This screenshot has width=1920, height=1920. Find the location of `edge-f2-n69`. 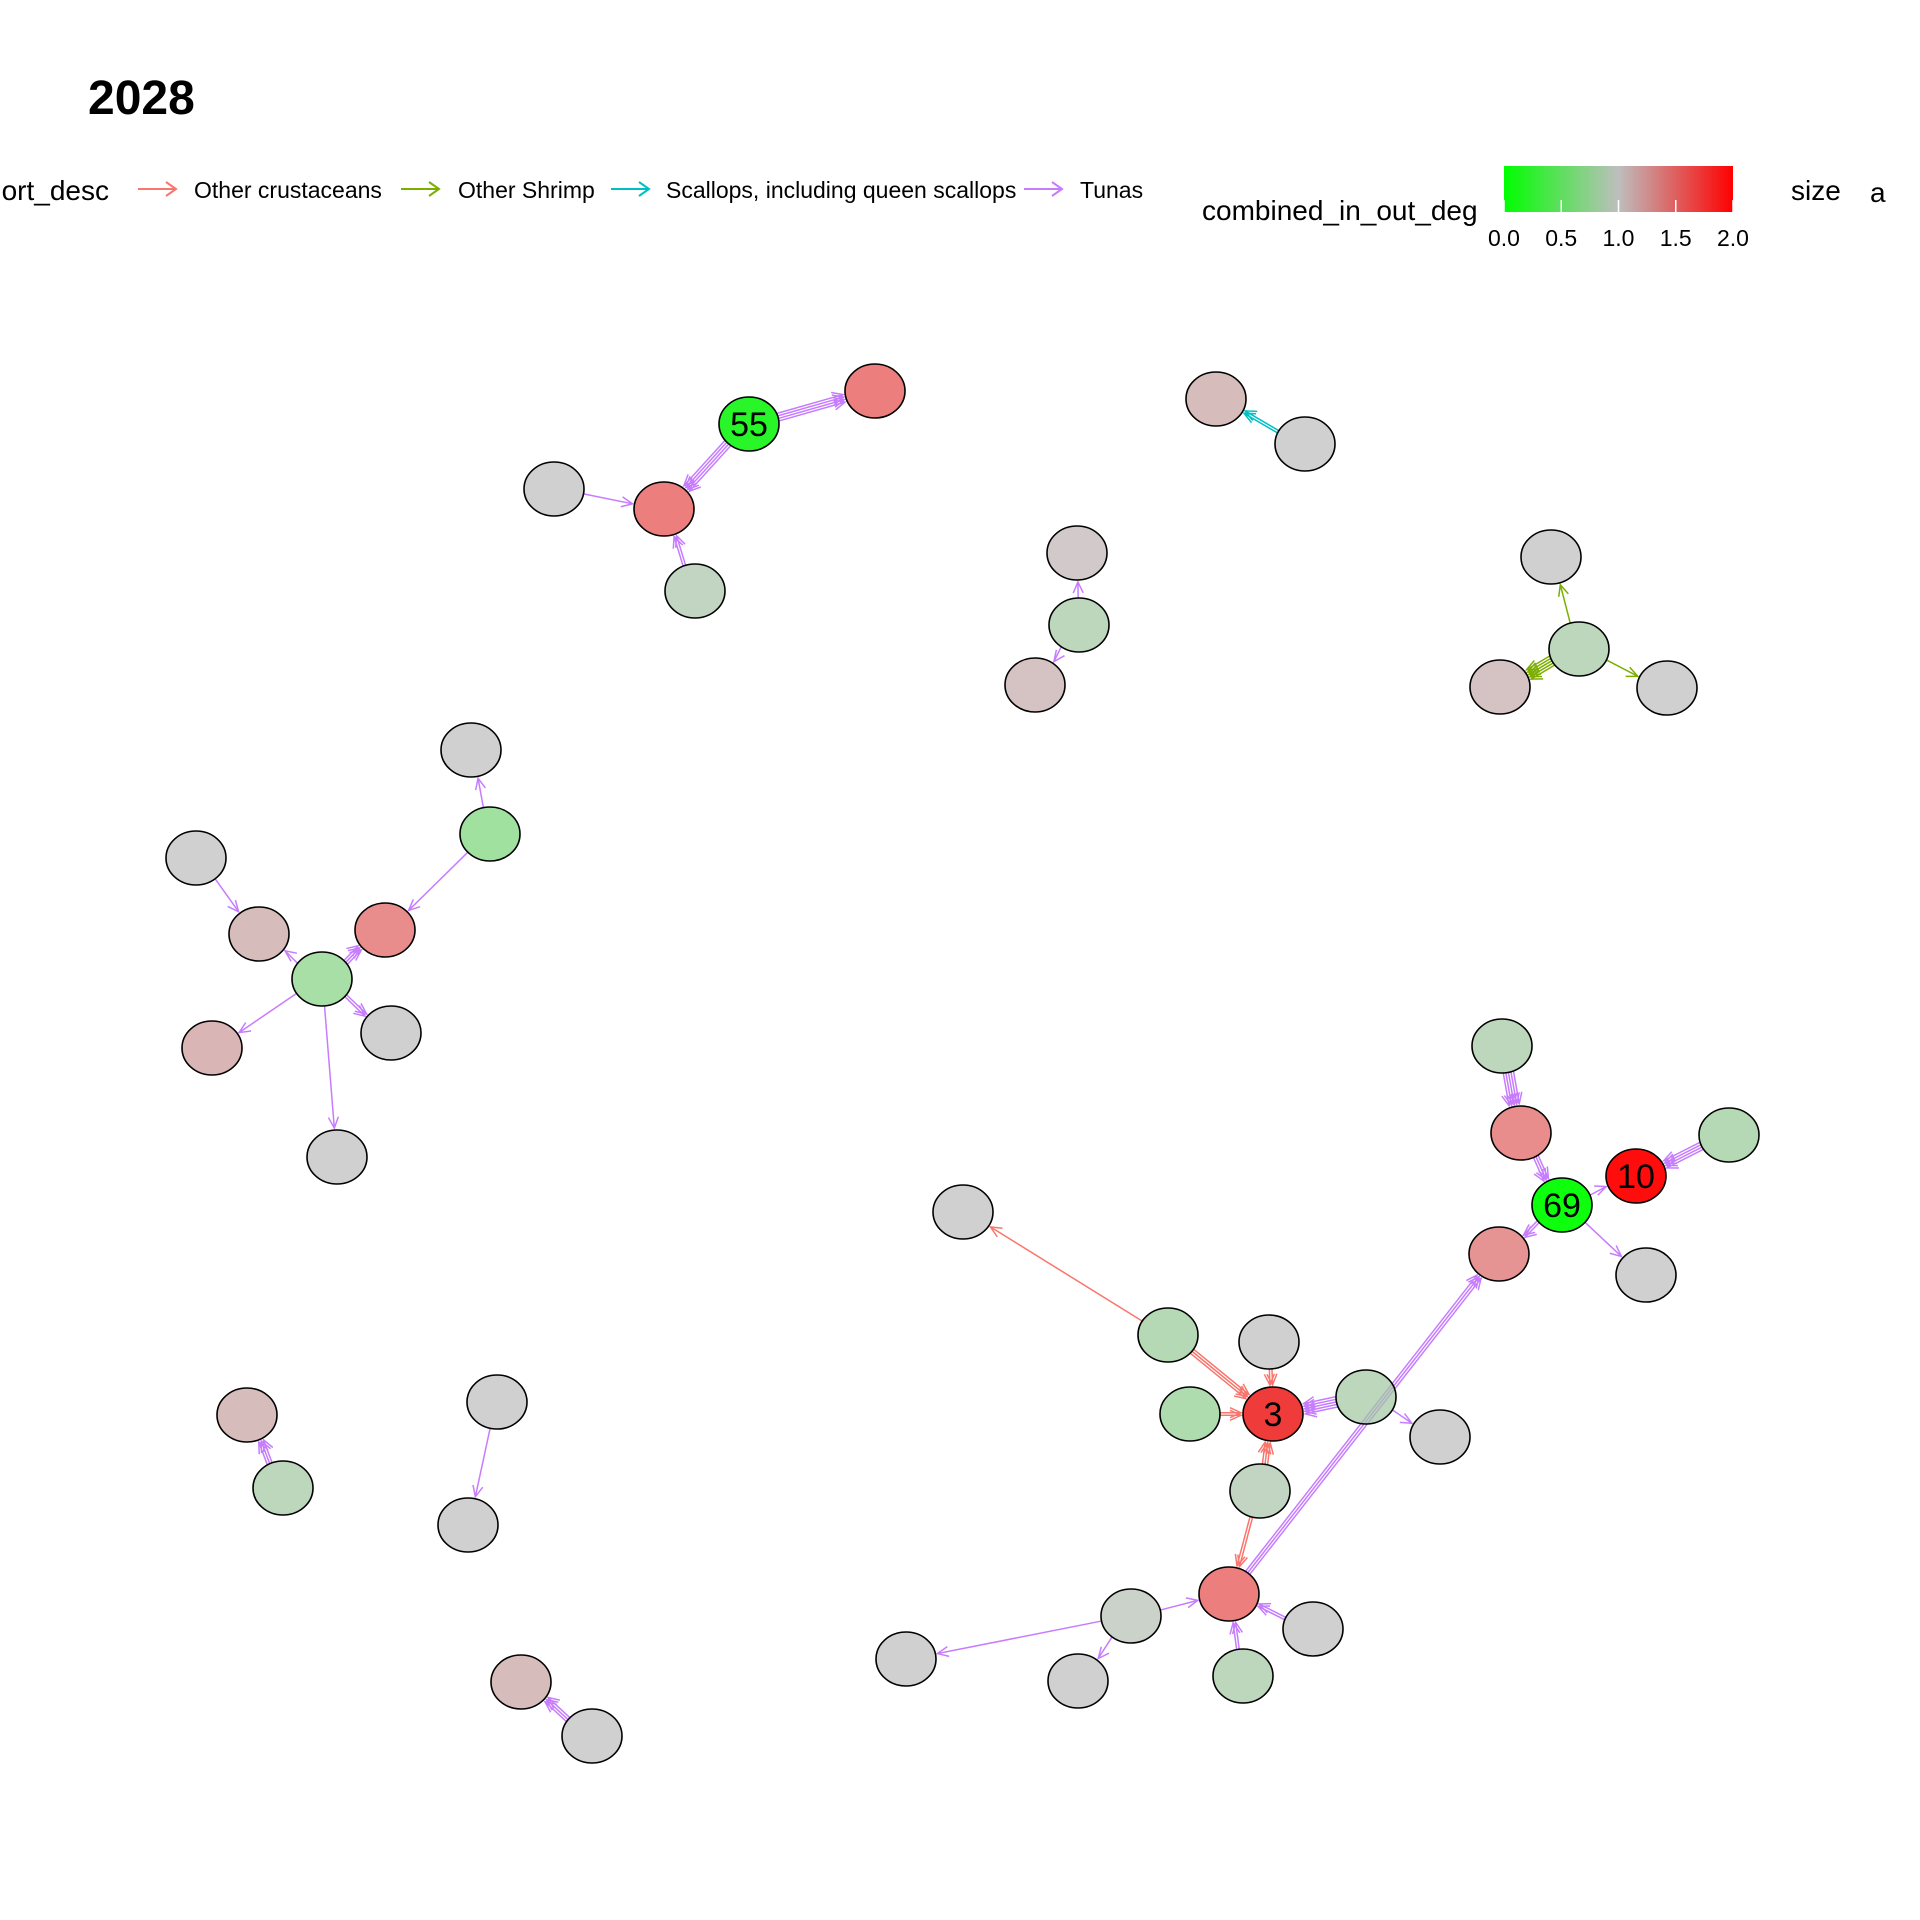

edge-f2-n69 is located at coordinates (1541, 1168).